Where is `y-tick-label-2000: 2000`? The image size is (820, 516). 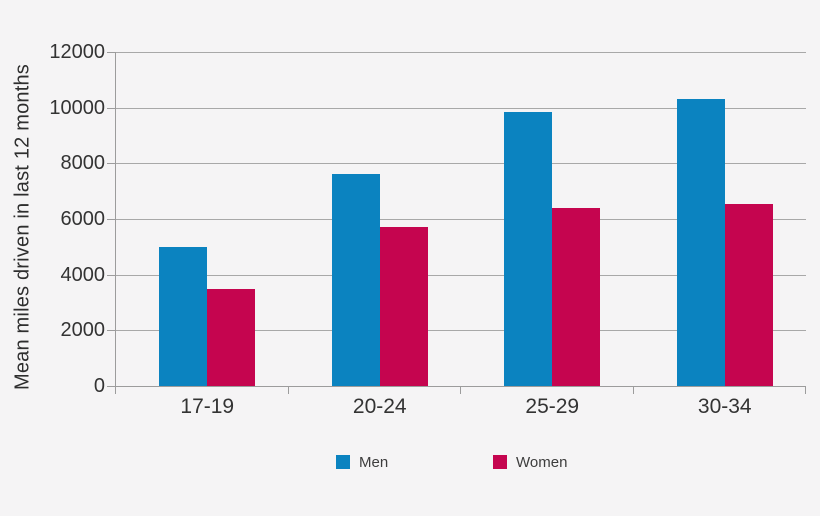 y-tick-label-2000: 2000 is located at coordinates (83, 330).